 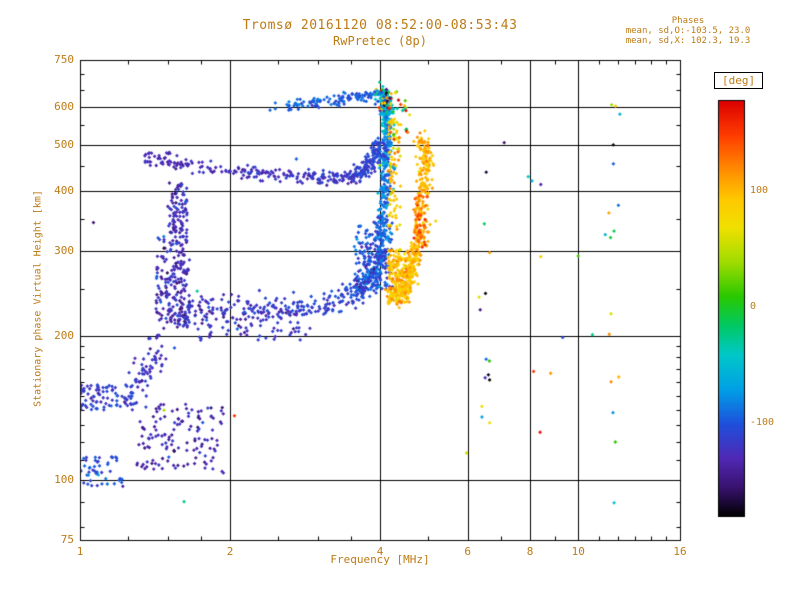 I want to click on y-tick-label: 200, so click(x=64, y=335).